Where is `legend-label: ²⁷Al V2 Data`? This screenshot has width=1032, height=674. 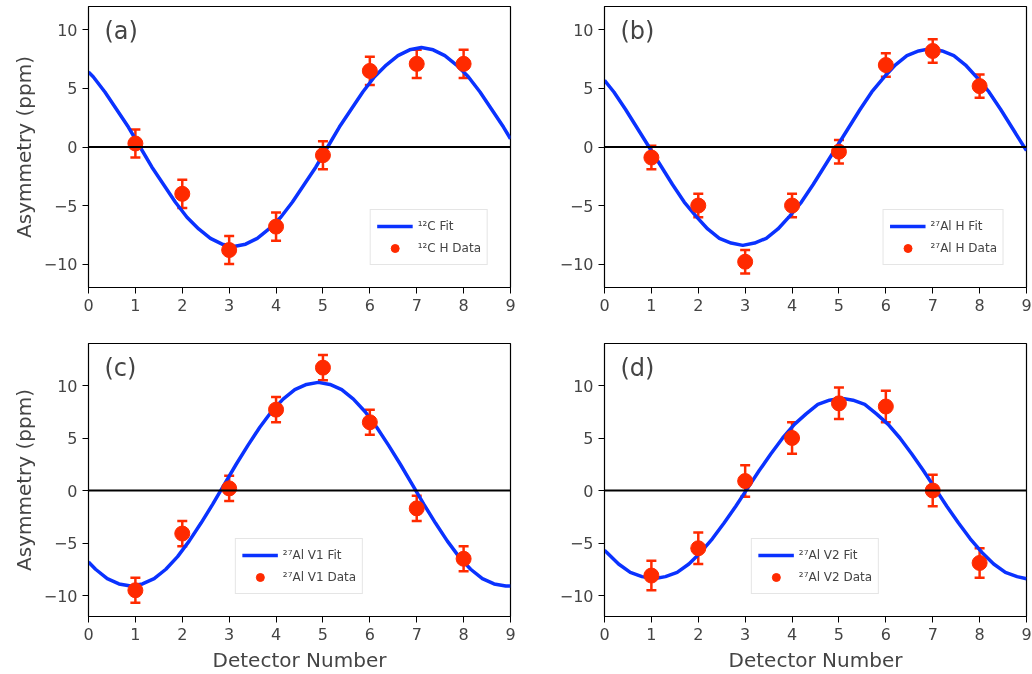
legend-label: ²⁷Al V2 Data is located at coordinates (835, 577).